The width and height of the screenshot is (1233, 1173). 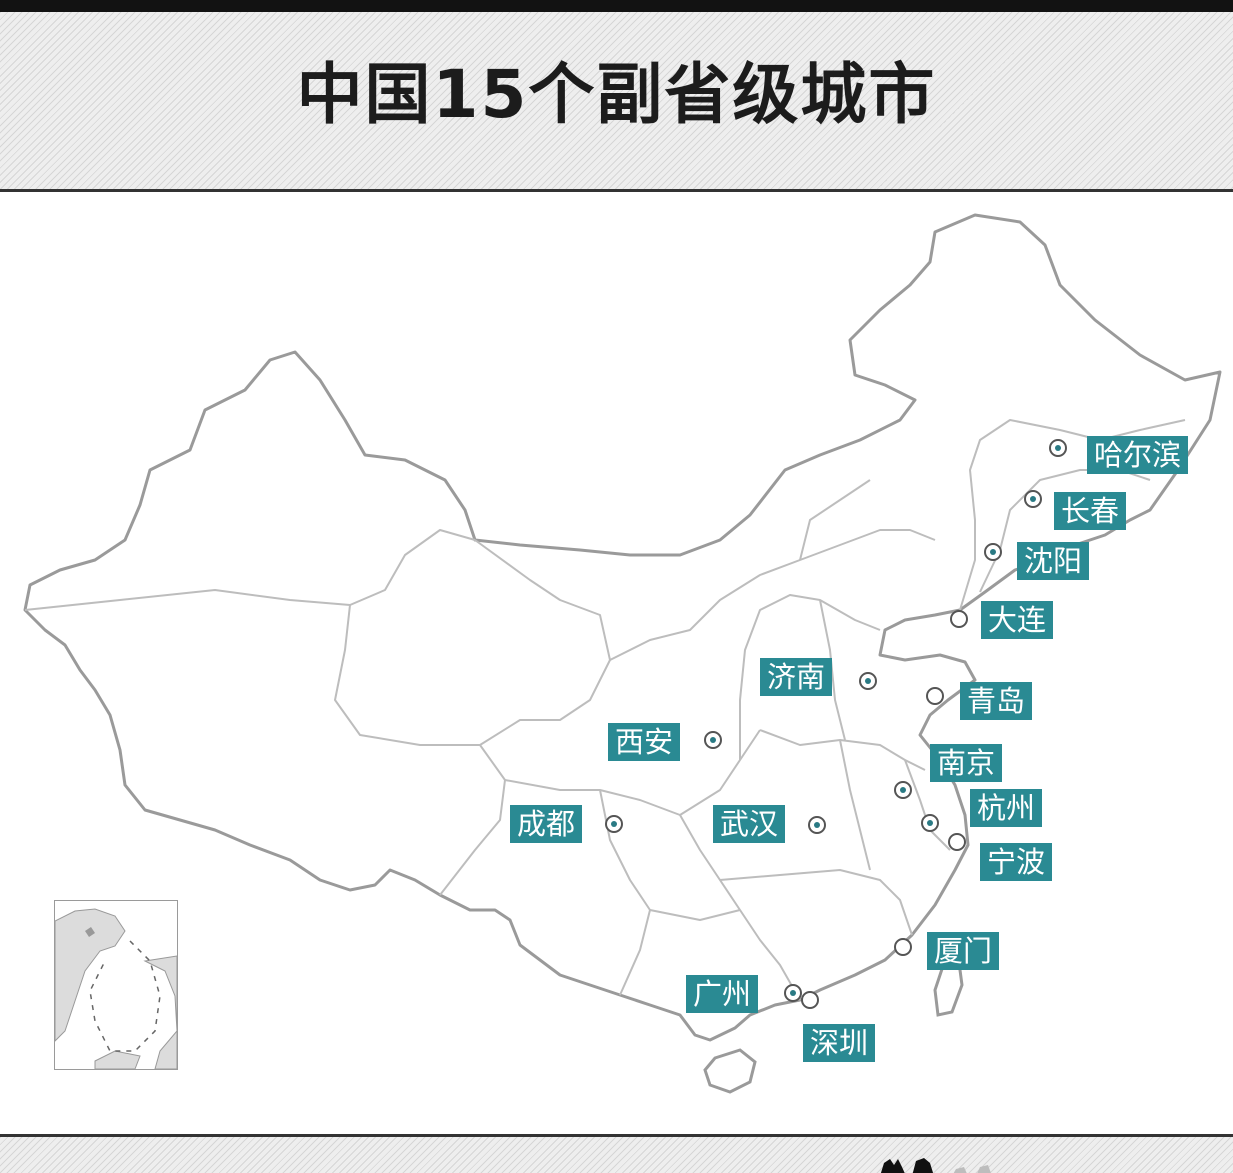 I want to click on south-china-sea-inset-icon, so click(x=116, y=988).